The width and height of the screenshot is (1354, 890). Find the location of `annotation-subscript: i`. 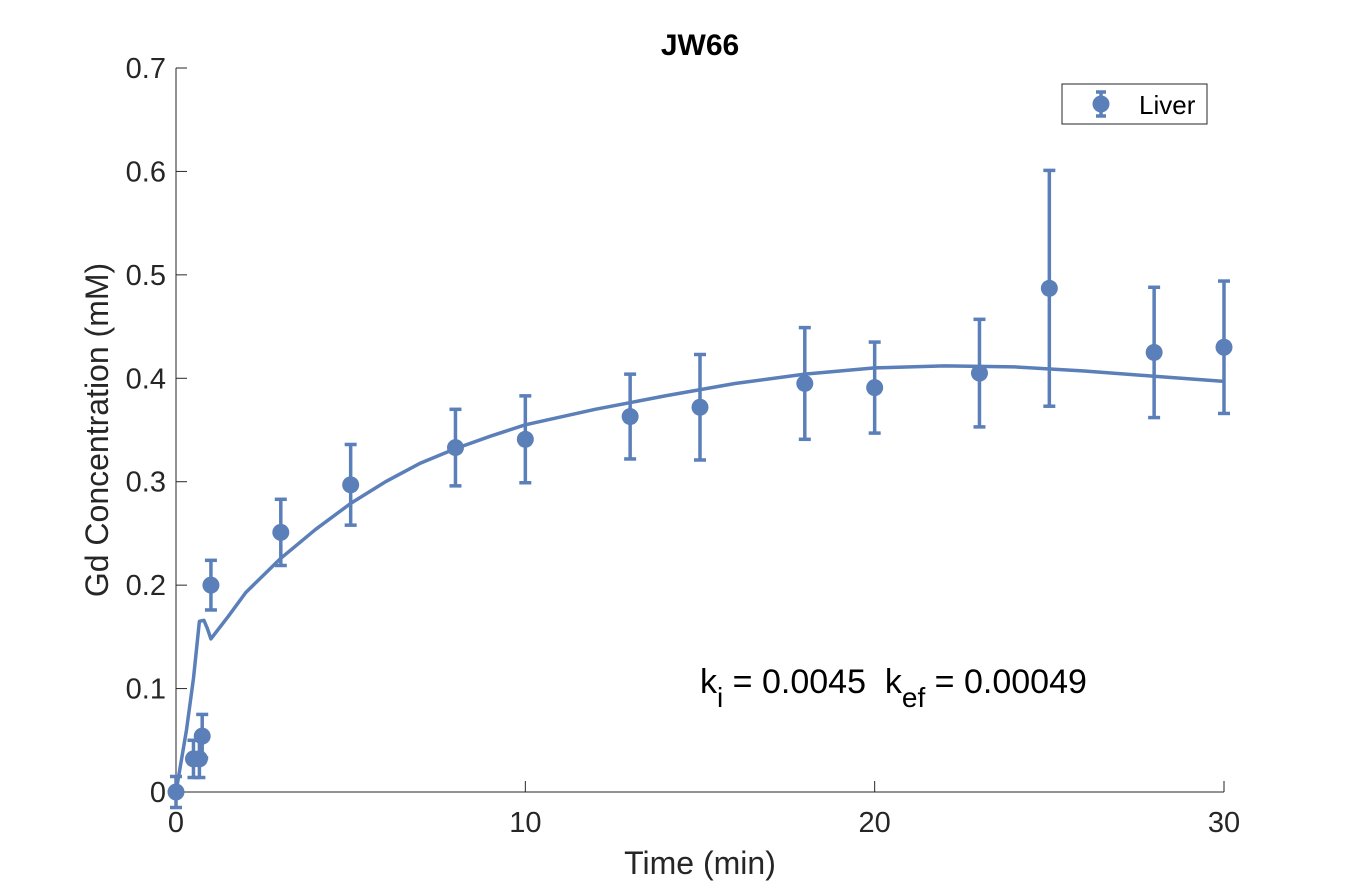

annotation-subscript: i is located at coordinates (720, 697).